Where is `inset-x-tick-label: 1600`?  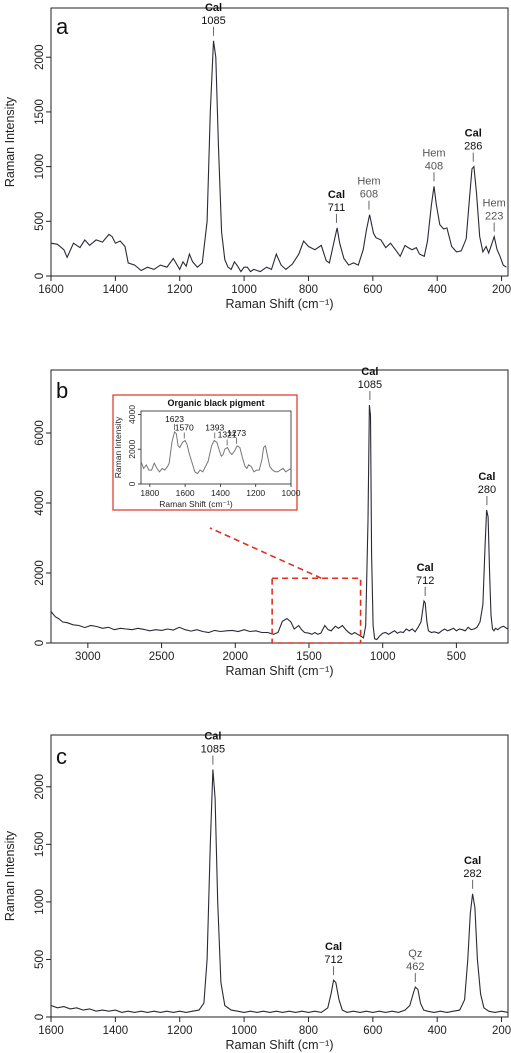
inset-x-tick-label: 1600 is located at coordinates (185, 493).